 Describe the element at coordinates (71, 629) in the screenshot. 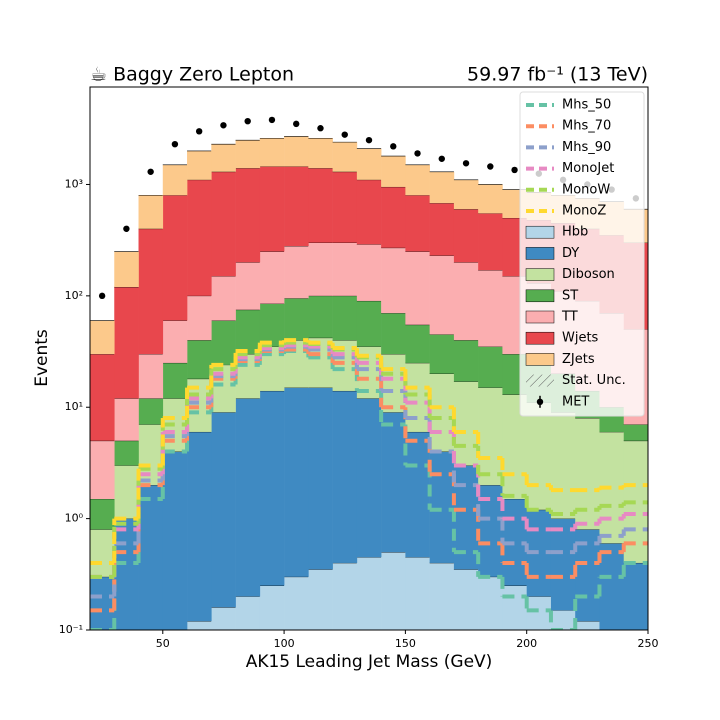

I see `y-tick-label: 10⁻¹` at that location.